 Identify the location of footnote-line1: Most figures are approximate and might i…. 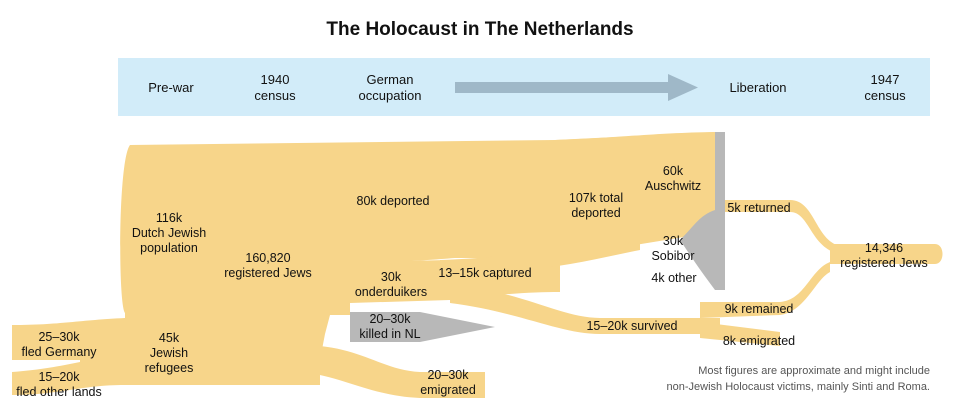
(814, 371).